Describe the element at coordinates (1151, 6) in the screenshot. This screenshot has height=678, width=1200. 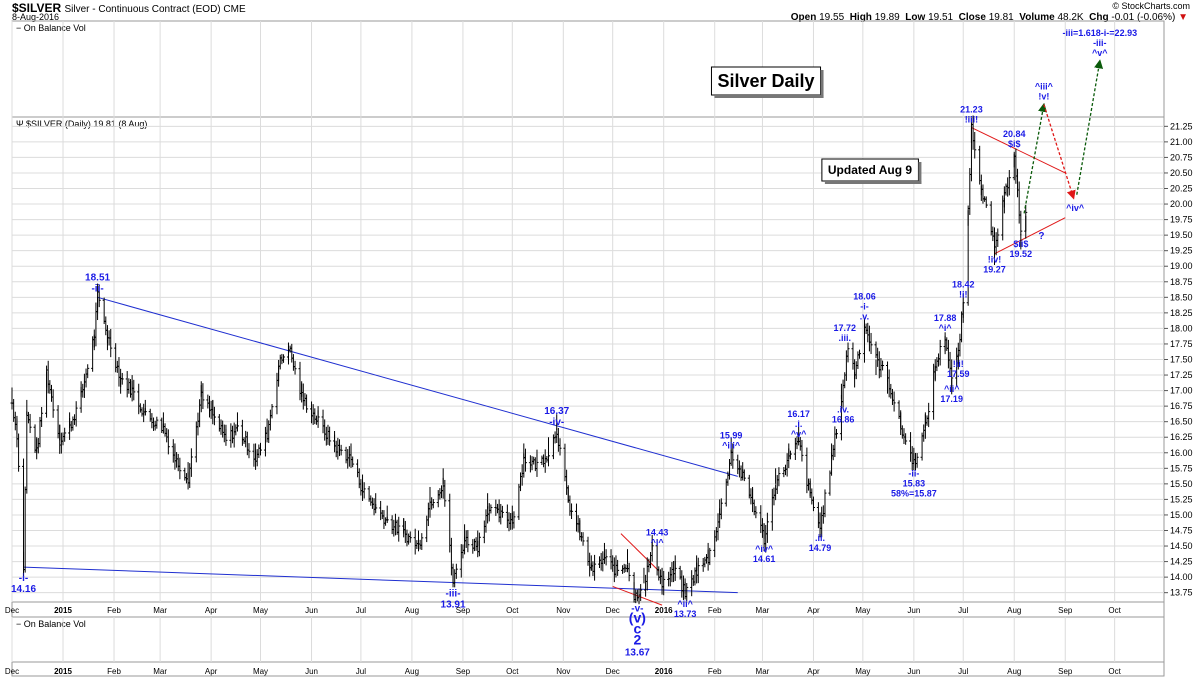
I see `brand-watermark: © StockCharts.com` at that location.